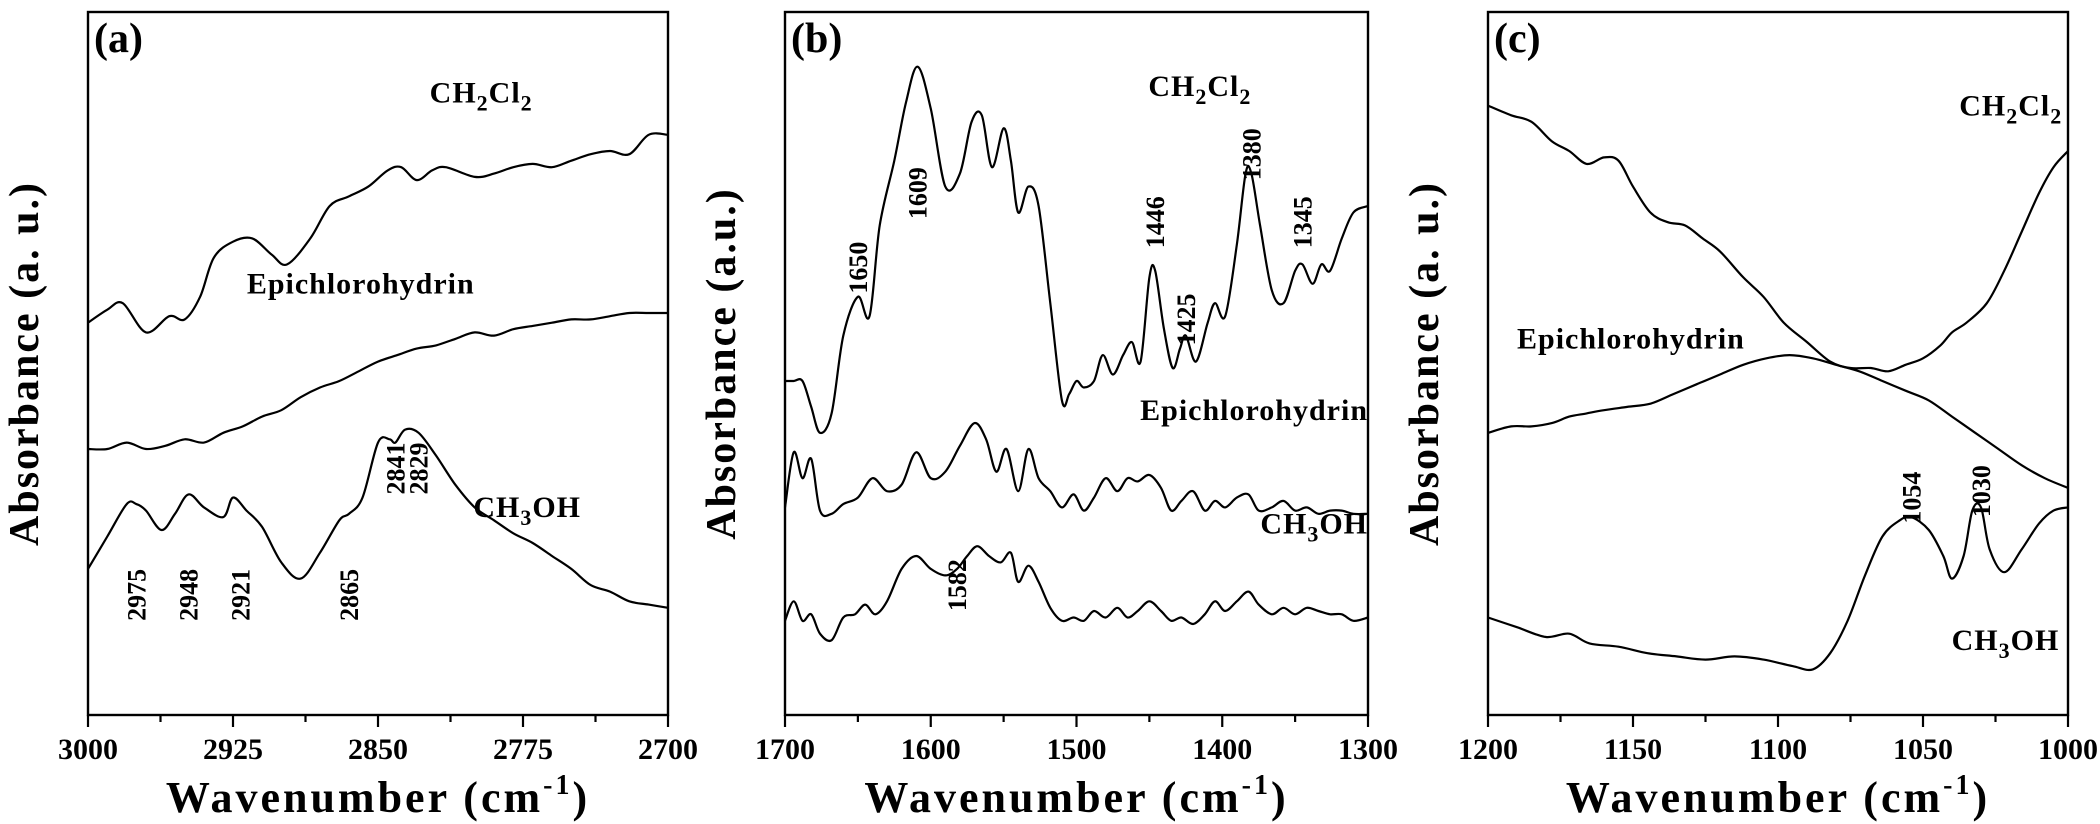 Image resolution: width=2100 pixels, height=824 pixels. What do you see at coordinates (1222, 749) in the screenshot?
I see `x-tick-label: 1400` at bounding box center [1222, 749].